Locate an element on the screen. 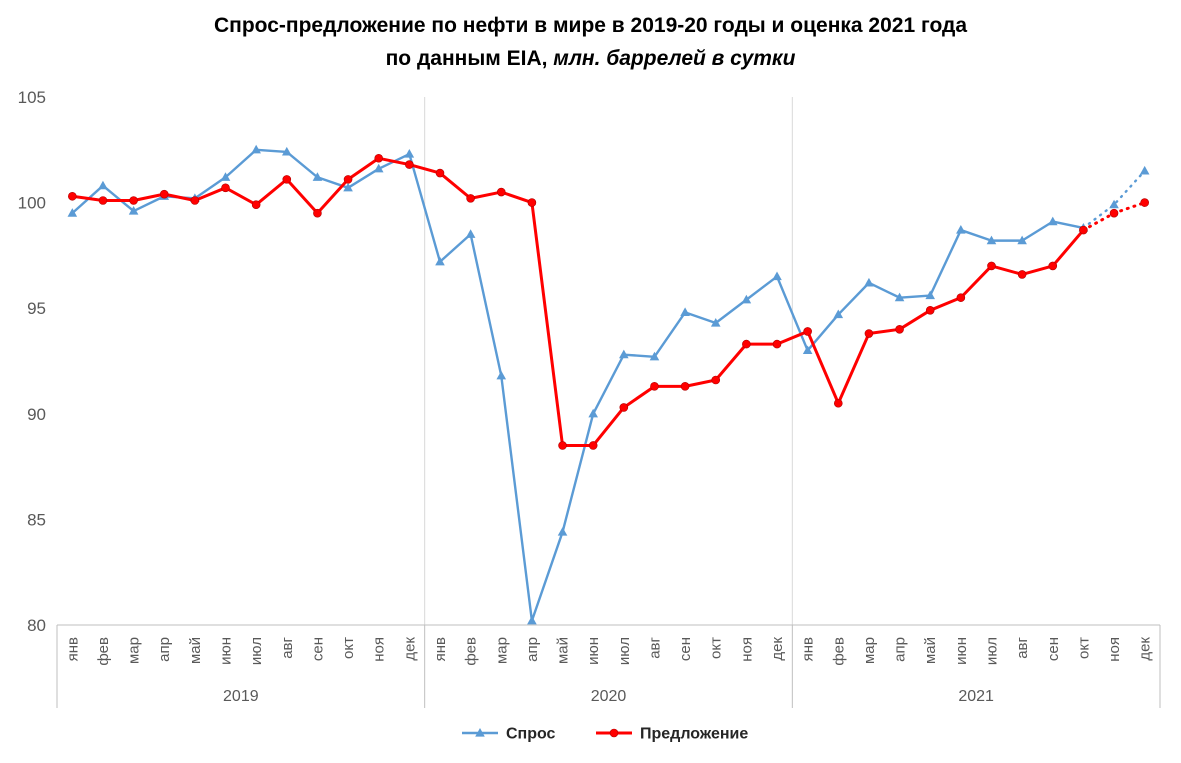 This screenshot has width=1181, height=763. legend-label: Спрос is located at coordinates (531, 734).